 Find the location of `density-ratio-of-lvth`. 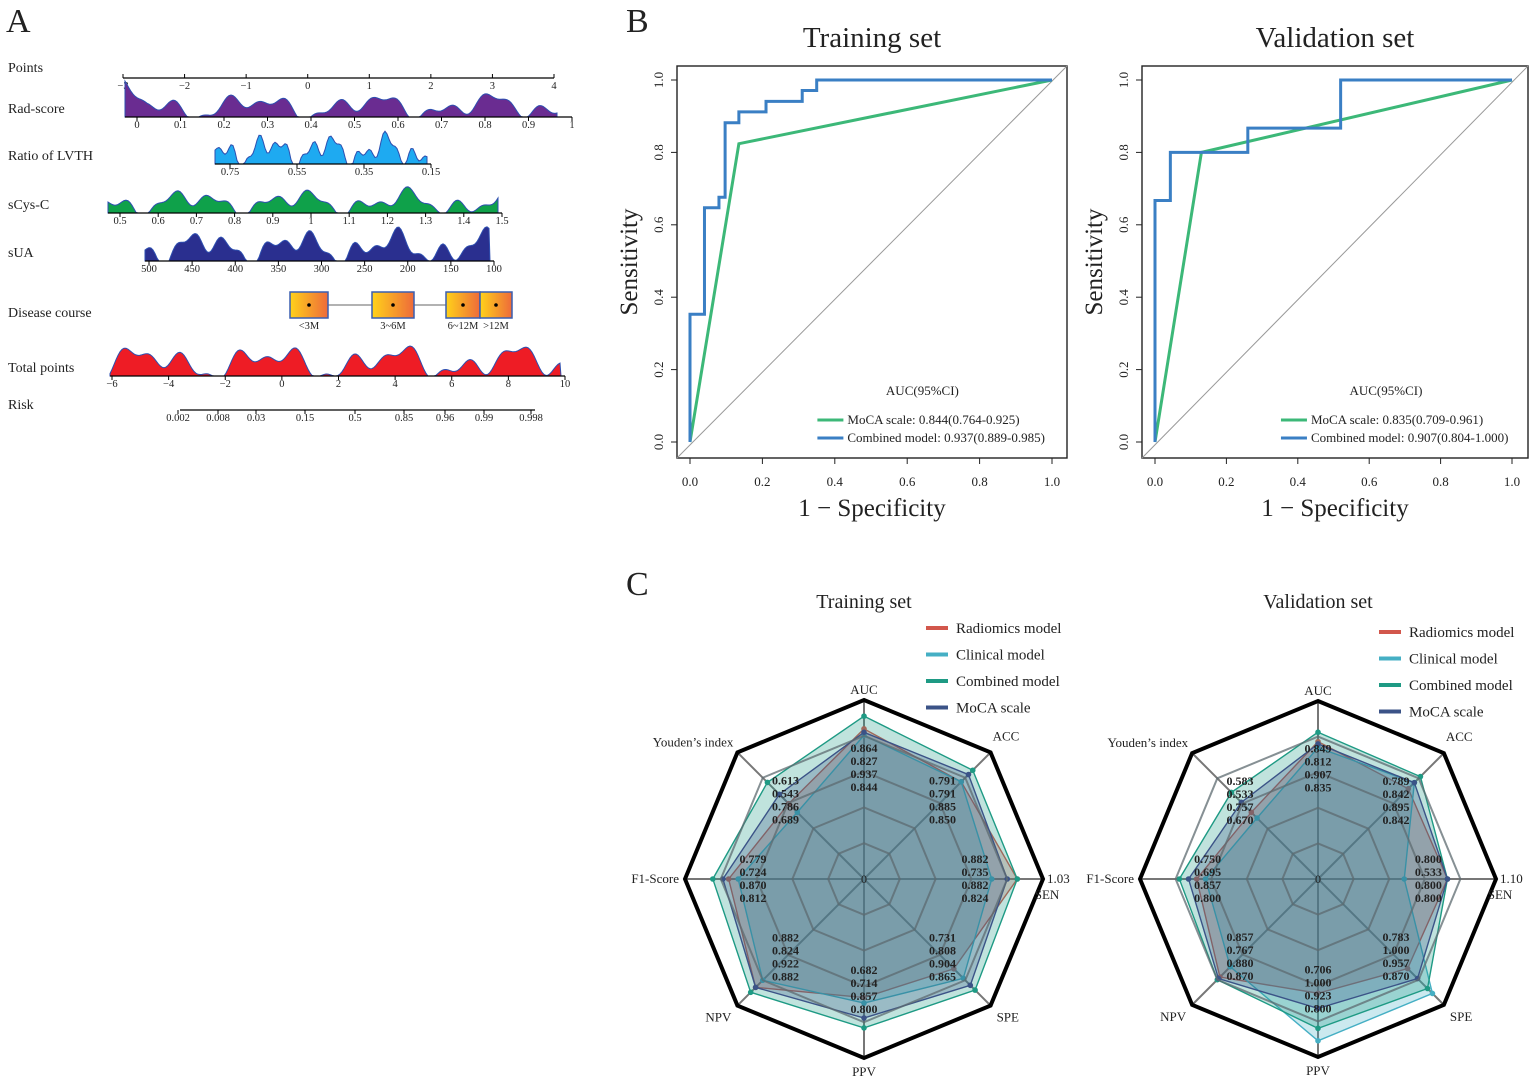

density-ratio-of-lvth is located at coordinates (321, 147).